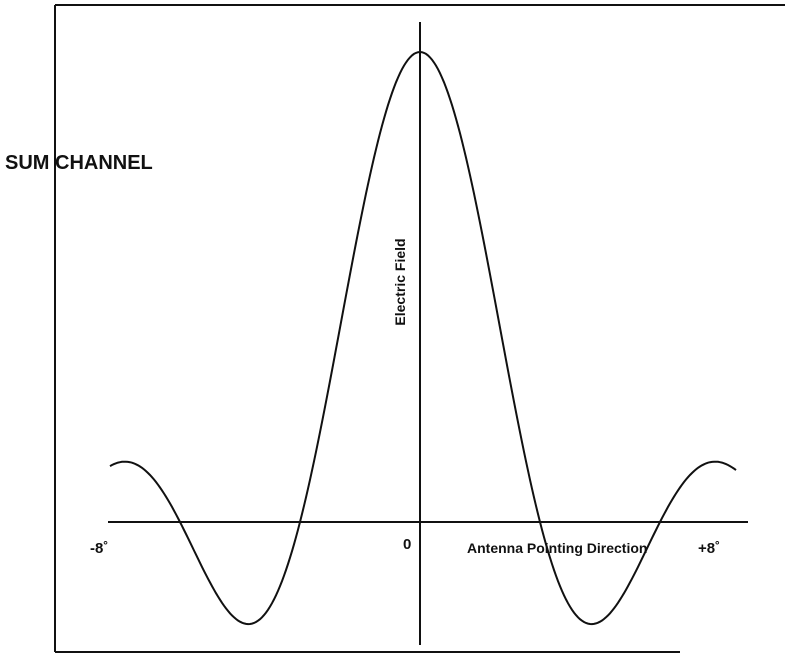 This screenshot has height=661, width=785. I want to click on x-label-left: -8˚, so click(99, 548).